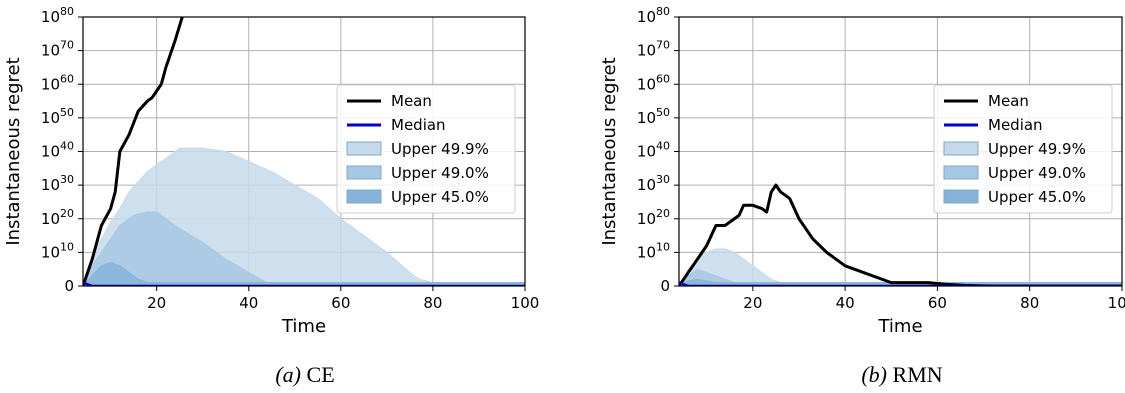 This screenshot has height=393, width=1125. Describe the element at coordinates (304, 374) in the screenshot. I see `panel-caption: (a) CE` at that location.